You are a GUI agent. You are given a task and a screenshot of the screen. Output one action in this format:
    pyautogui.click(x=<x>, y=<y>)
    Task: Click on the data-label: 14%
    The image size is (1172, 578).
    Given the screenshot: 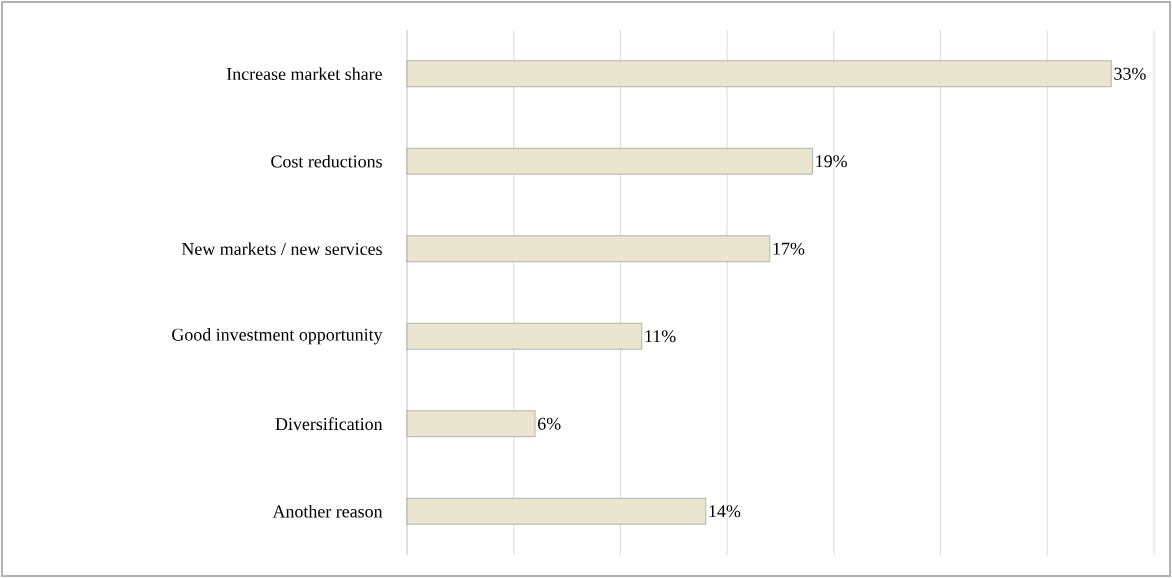 What is the action you would take?
    pyautogui.click(x=725, y=511)
    